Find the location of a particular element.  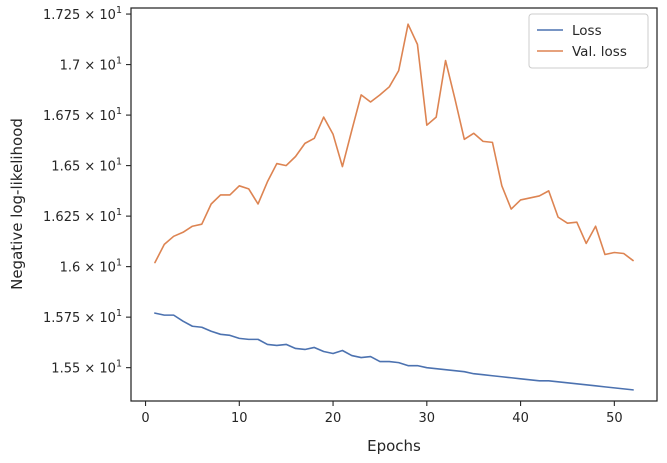

legend-label-2: Val. loss is located at coordinates (599, 52).